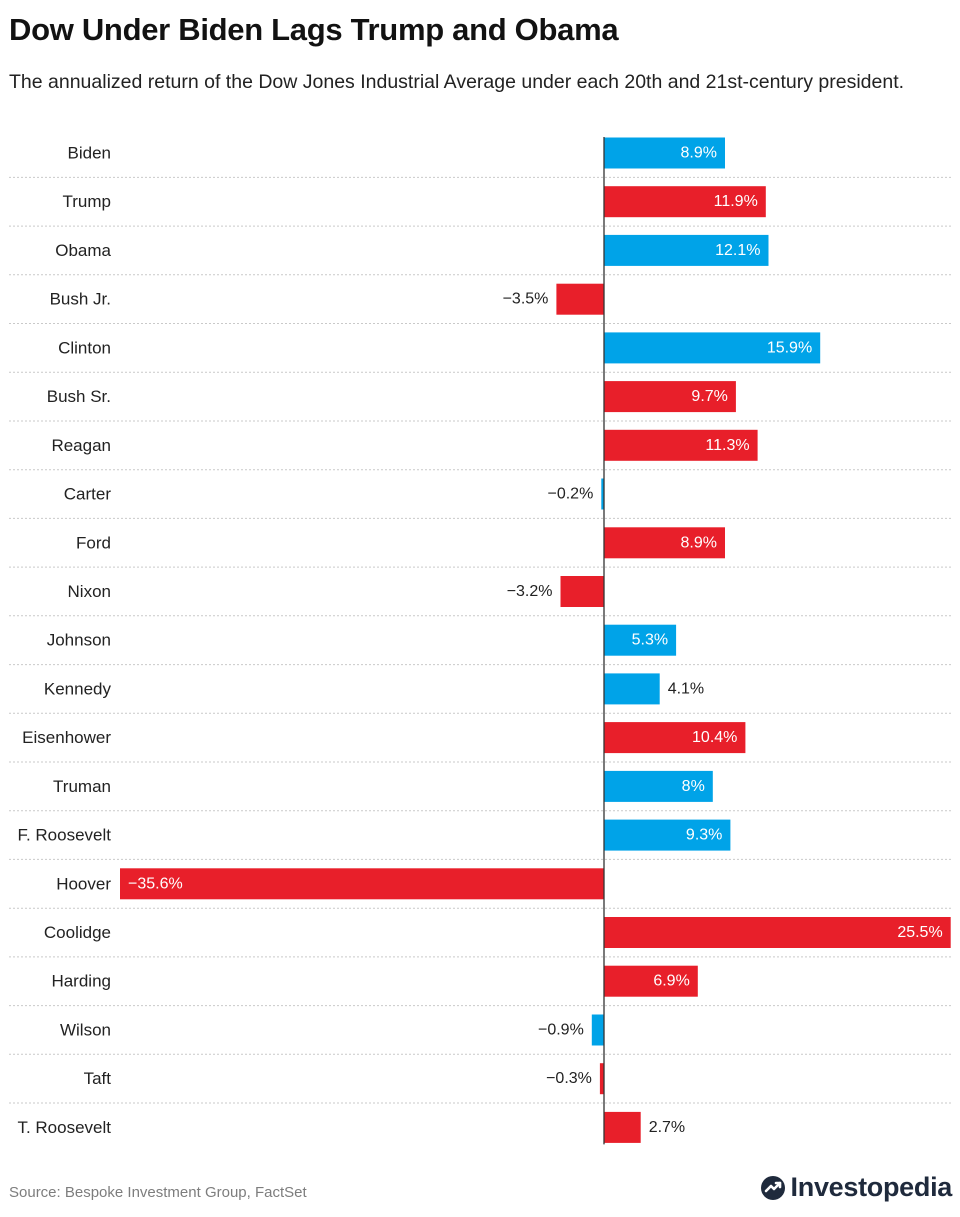 Image resolution: width=960 pixels, height=1217 pixels. I want to click on brand-name: Investopedia, so click(871, 1187).